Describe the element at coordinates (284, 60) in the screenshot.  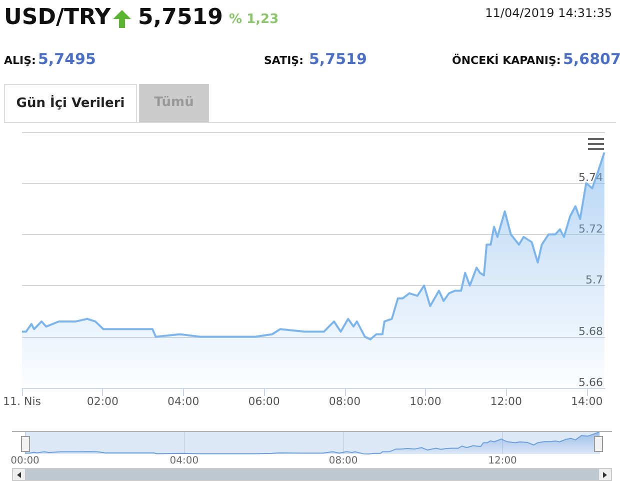
I see `text: SATIŞ:` at that location.